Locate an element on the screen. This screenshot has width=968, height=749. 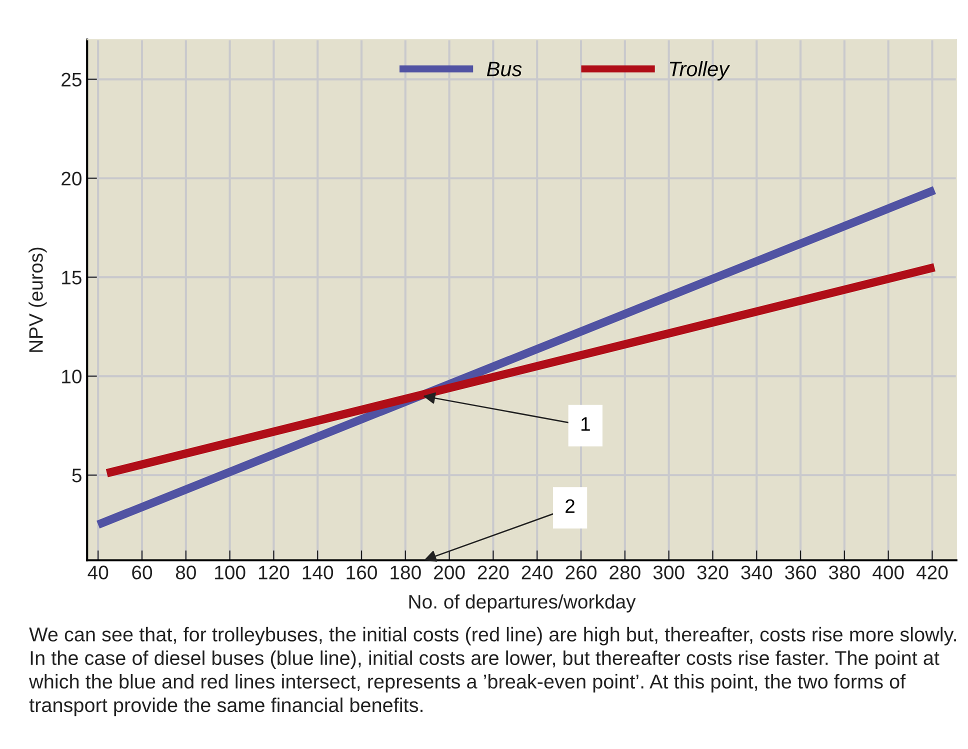
y-tick-label: 20 is located at coordinates (72, 179).